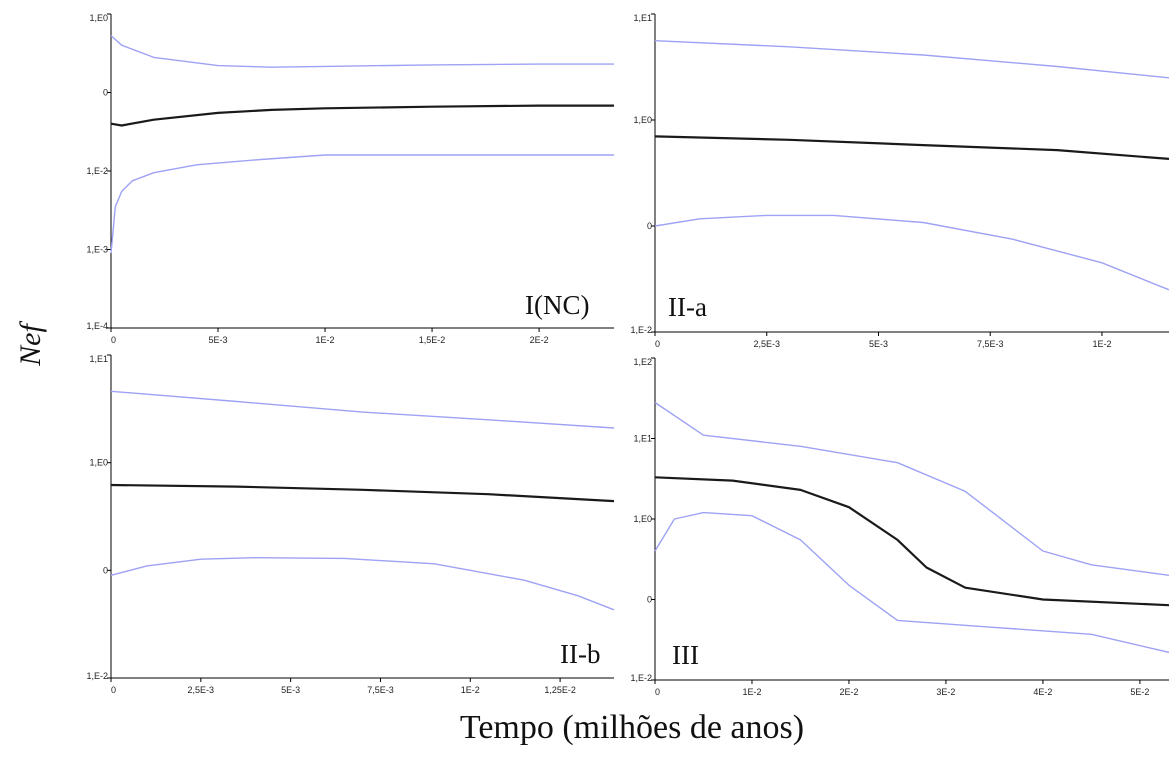 This screenshot has width=1169, height=760. I want to click on y-axis-label: Nef, so click(30, 344).